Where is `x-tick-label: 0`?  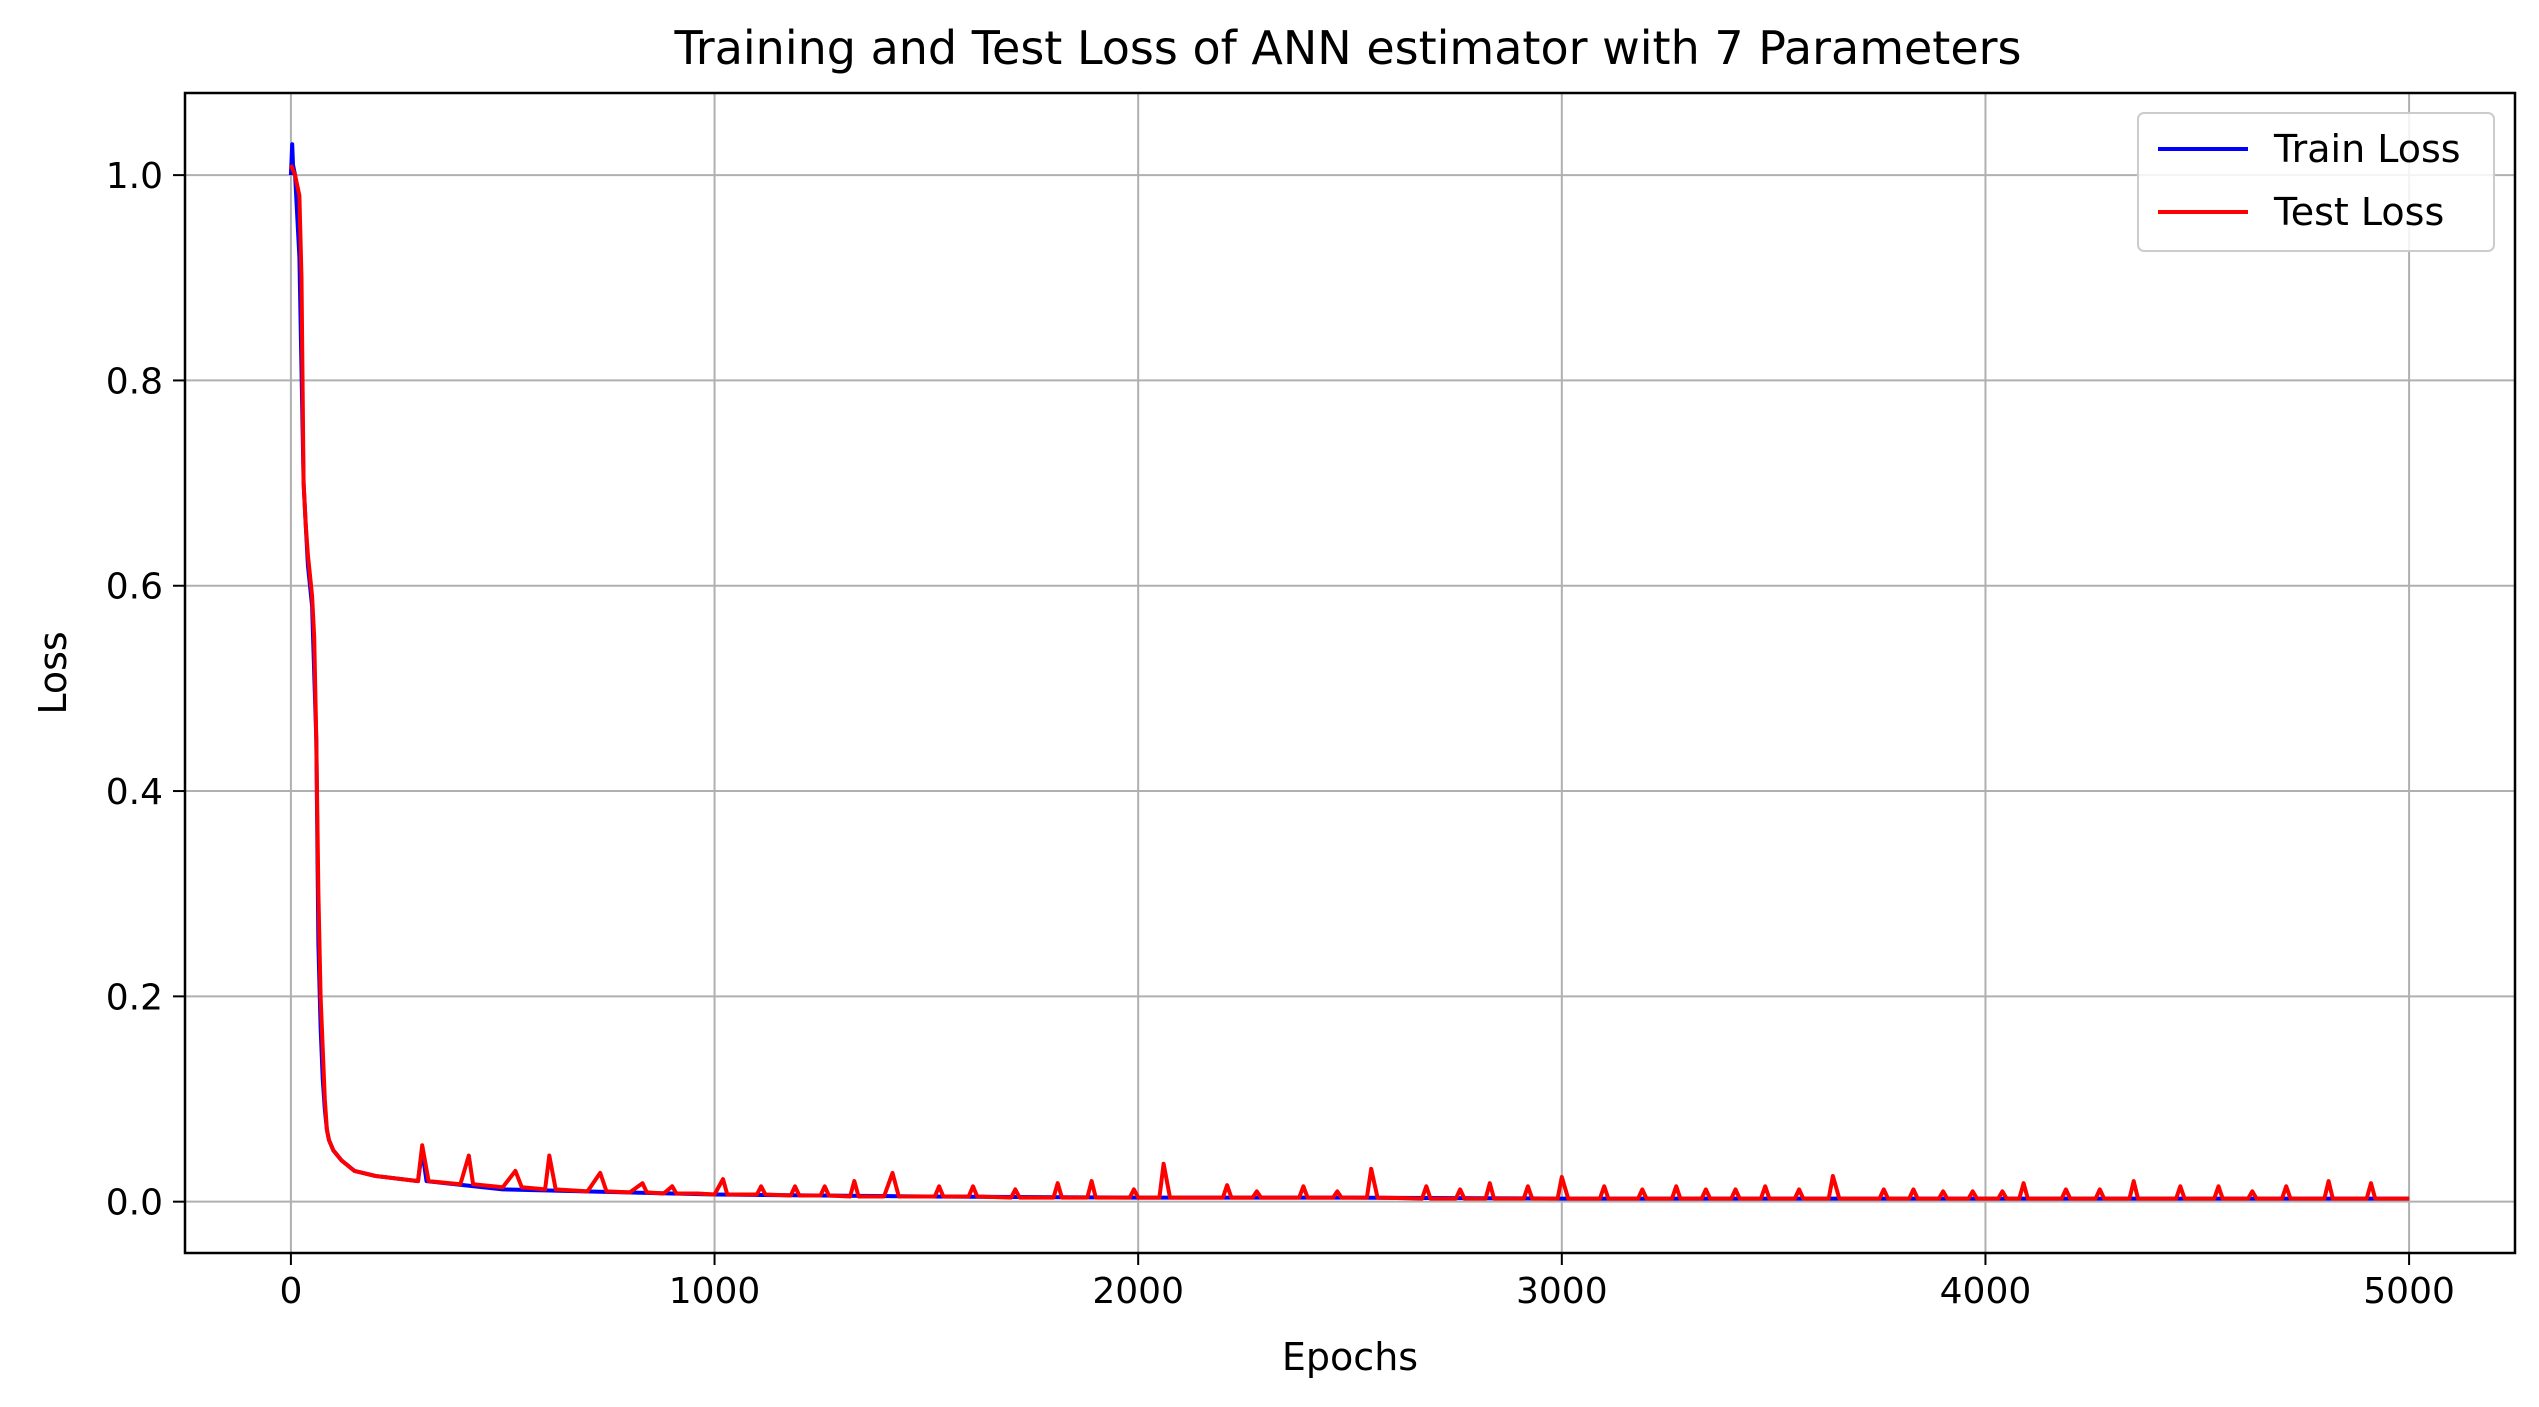 x-tick-label: 0 is located at coordinates (290, 1291).